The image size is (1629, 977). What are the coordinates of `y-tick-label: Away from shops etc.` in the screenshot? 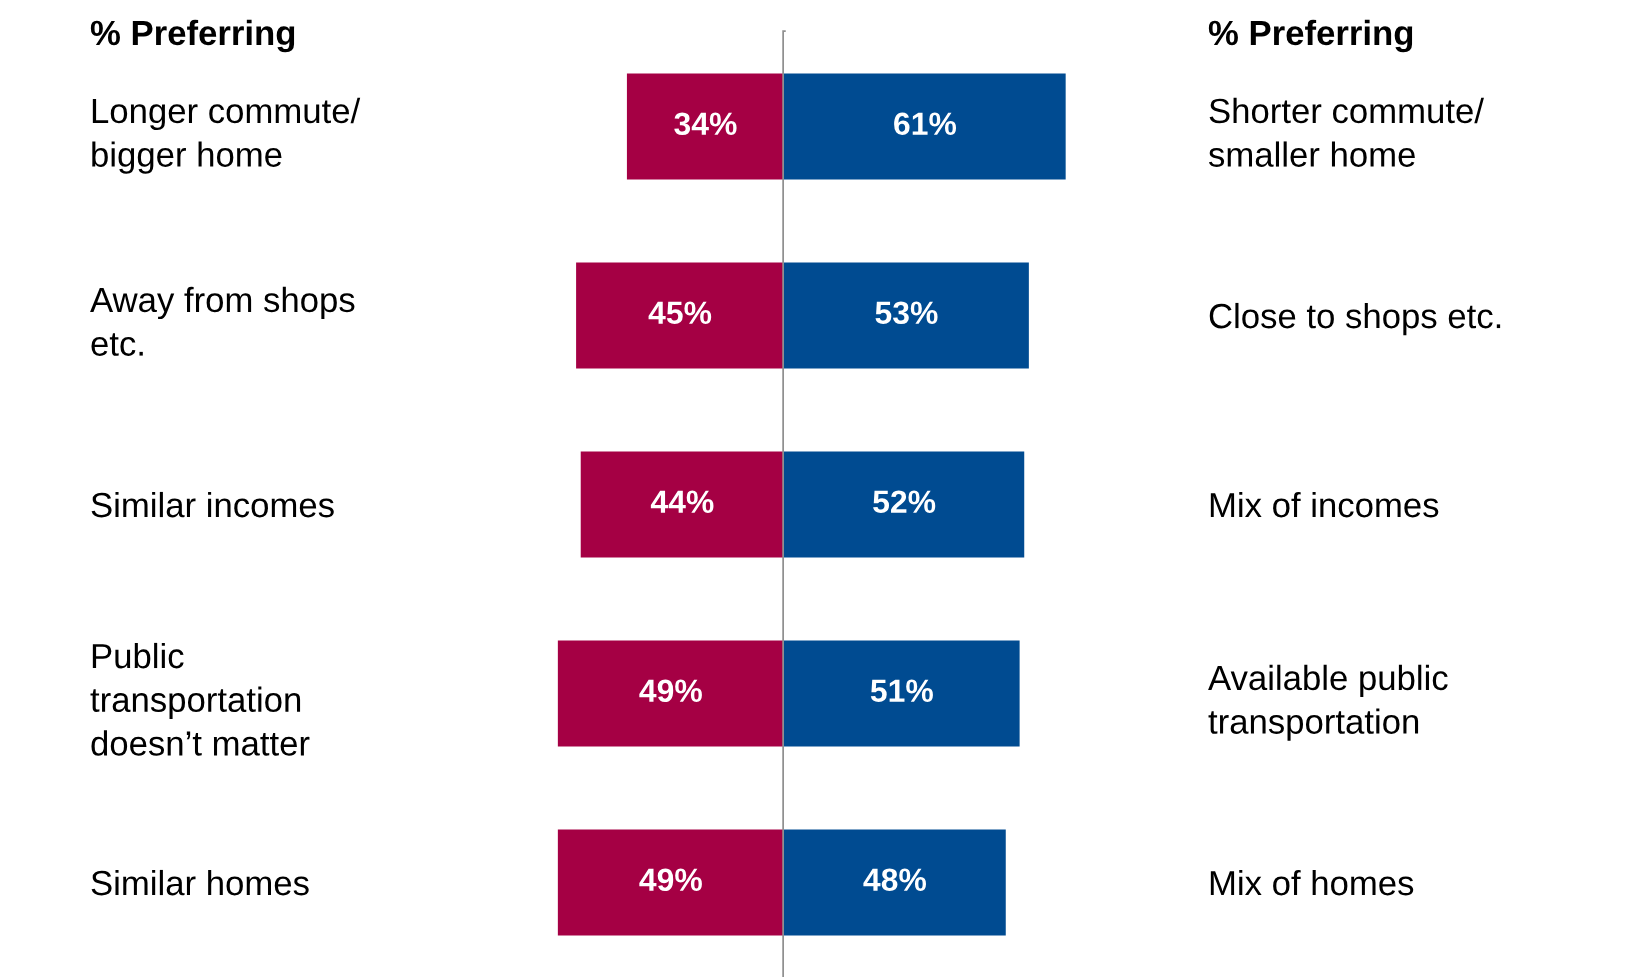 It's located at (222, 321).